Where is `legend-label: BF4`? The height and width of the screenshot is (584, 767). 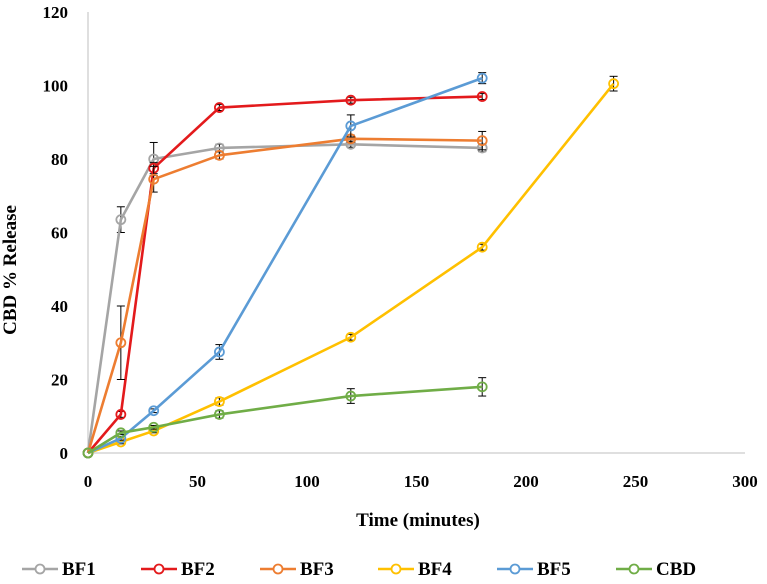
legend-label: BF4 is located at coordinates (435, 569).